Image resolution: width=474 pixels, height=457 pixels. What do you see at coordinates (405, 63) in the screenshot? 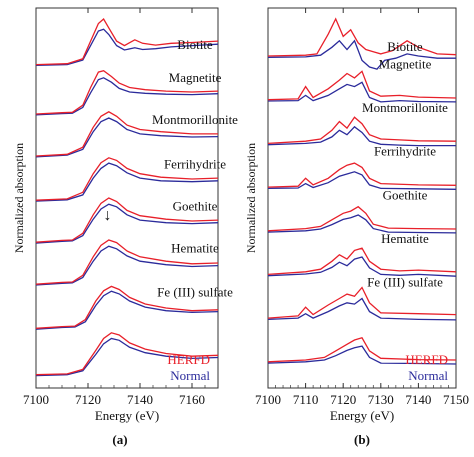
I see `panel-b-sample-label: Magnetite` at bounding box center [405, 63].